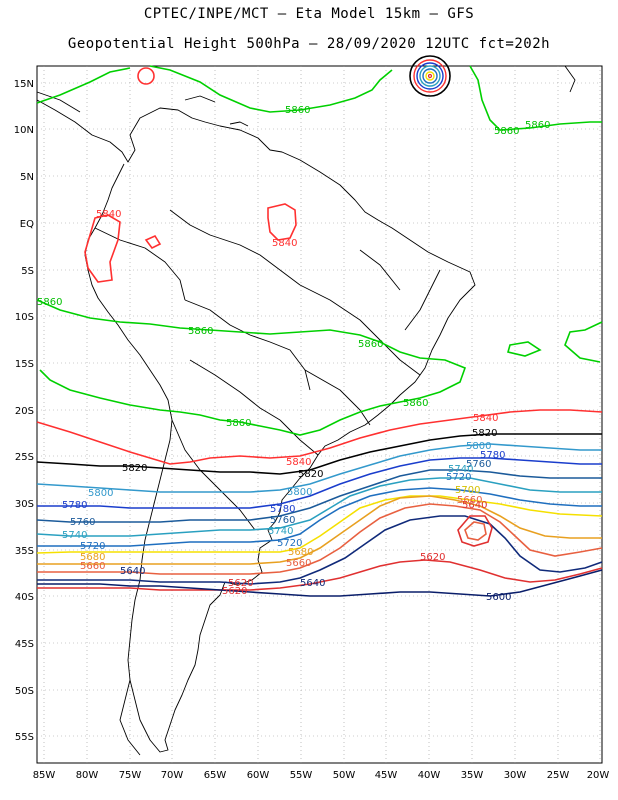  I want to click on lon-label-50w: 50W, so click(344, 775).